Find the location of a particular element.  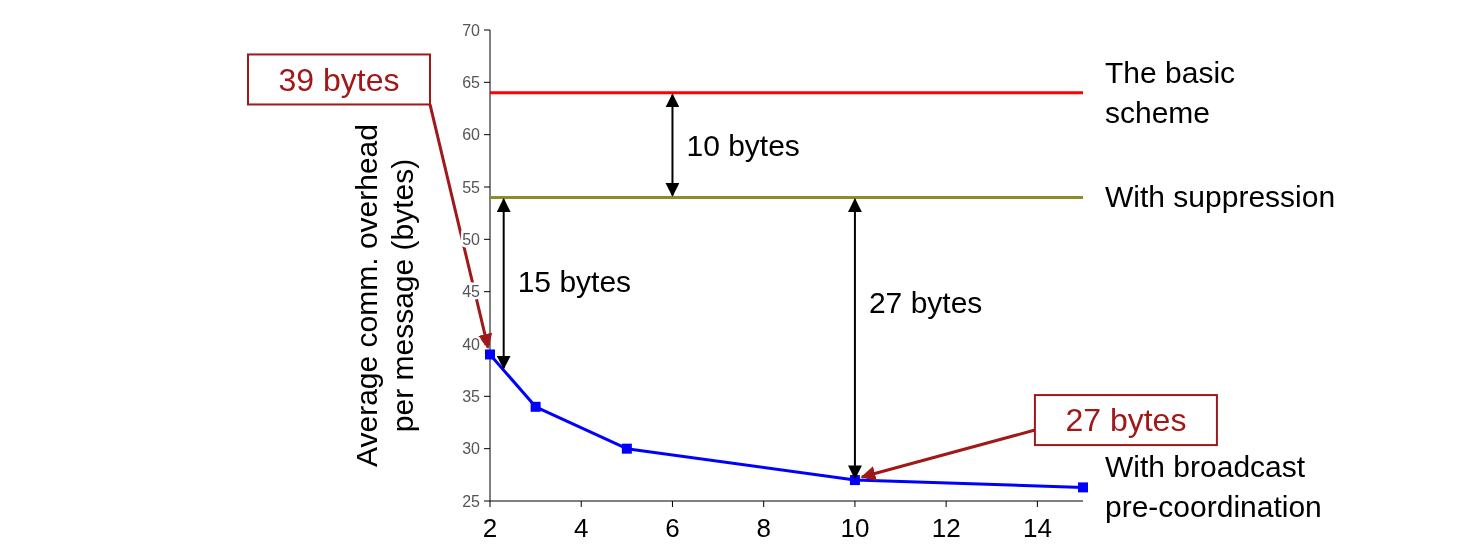

x-tick-label: 14 is located at coordinates (1037, 528).